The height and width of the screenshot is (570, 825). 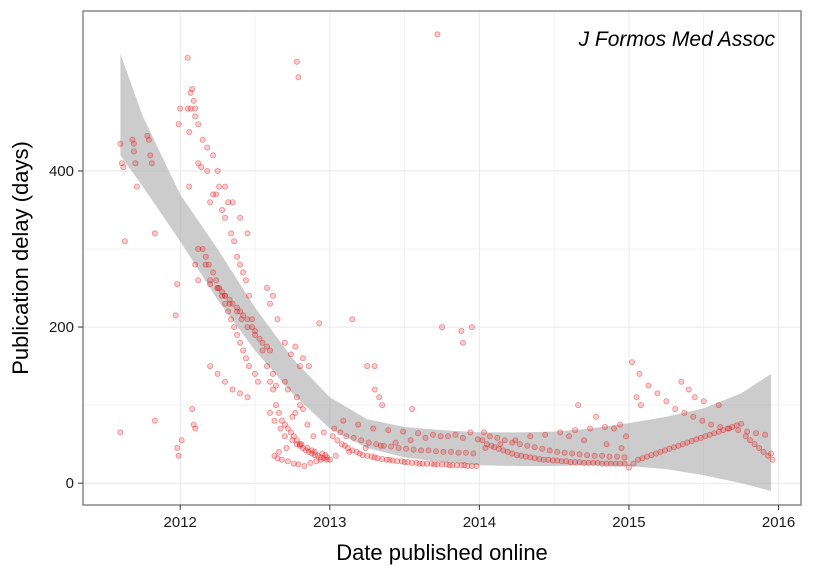 What do you see at coordinates (180, 522) in the screenshot?
I see `x-tick-label: 2012` at bounding box center [180, 522].